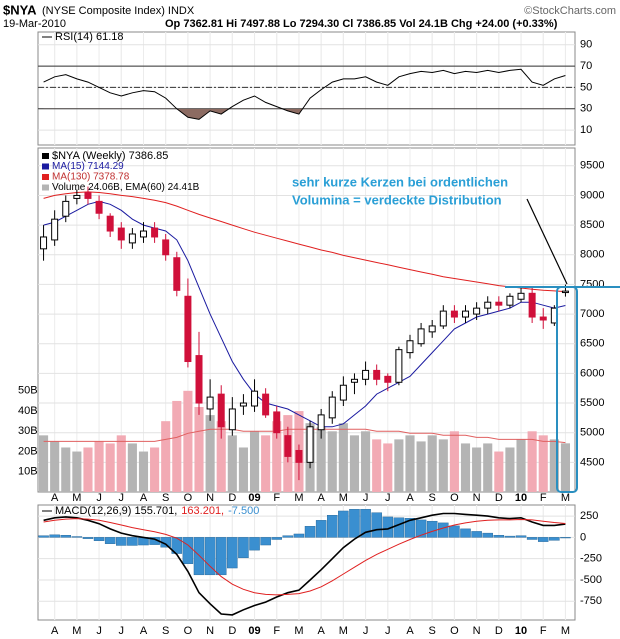 The image size is (620, 639). I want to click on tick-label: 4500, so click(592, 462).